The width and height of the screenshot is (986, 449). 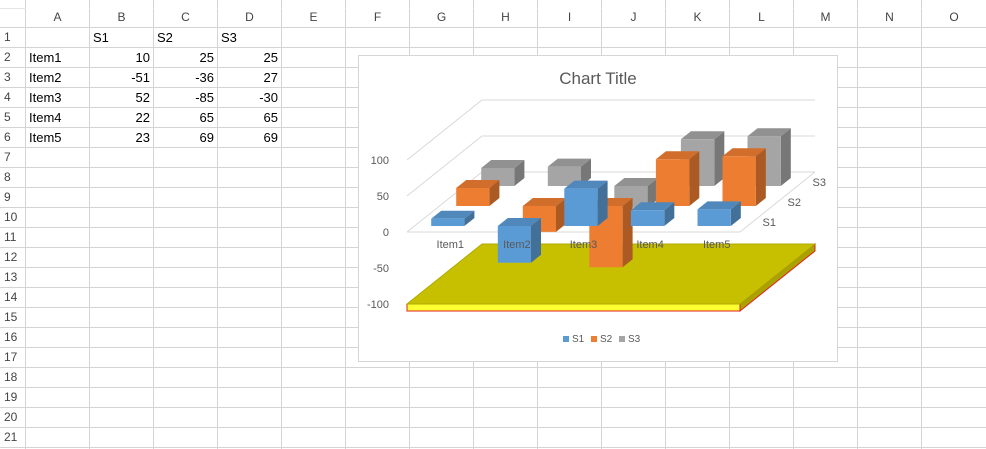 What do you see at coordinates (45, 57) in the screenshot?
I see `cell-a2: Item1` at bounding box center [45, 57].